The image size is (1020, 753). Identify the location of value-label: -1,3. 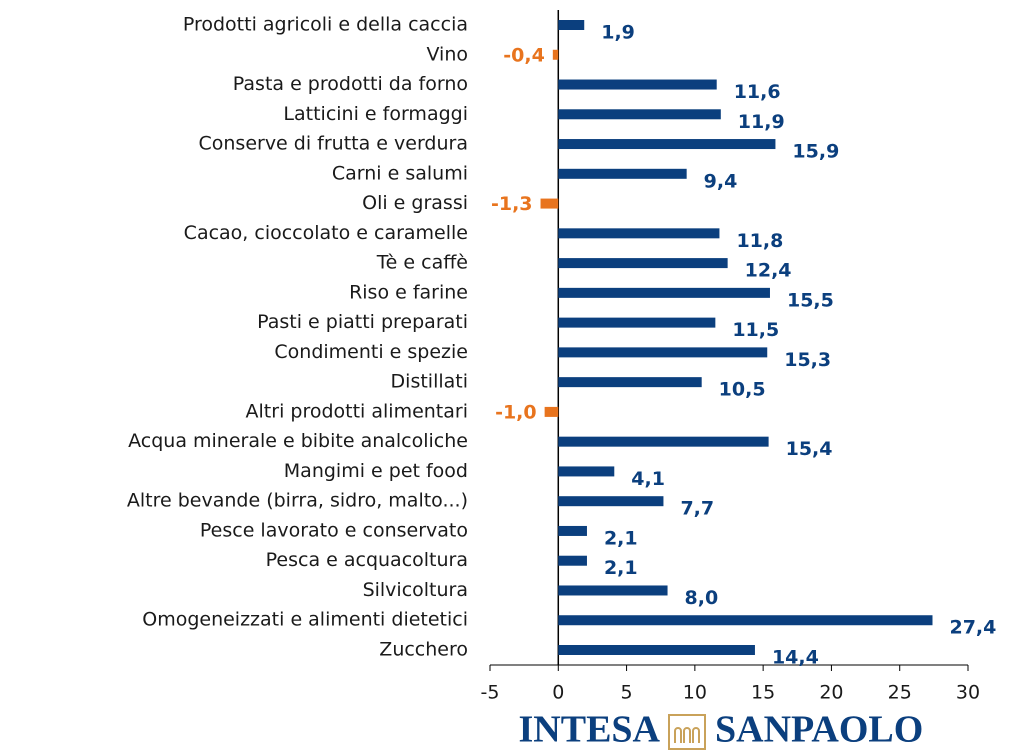
(512, 204).